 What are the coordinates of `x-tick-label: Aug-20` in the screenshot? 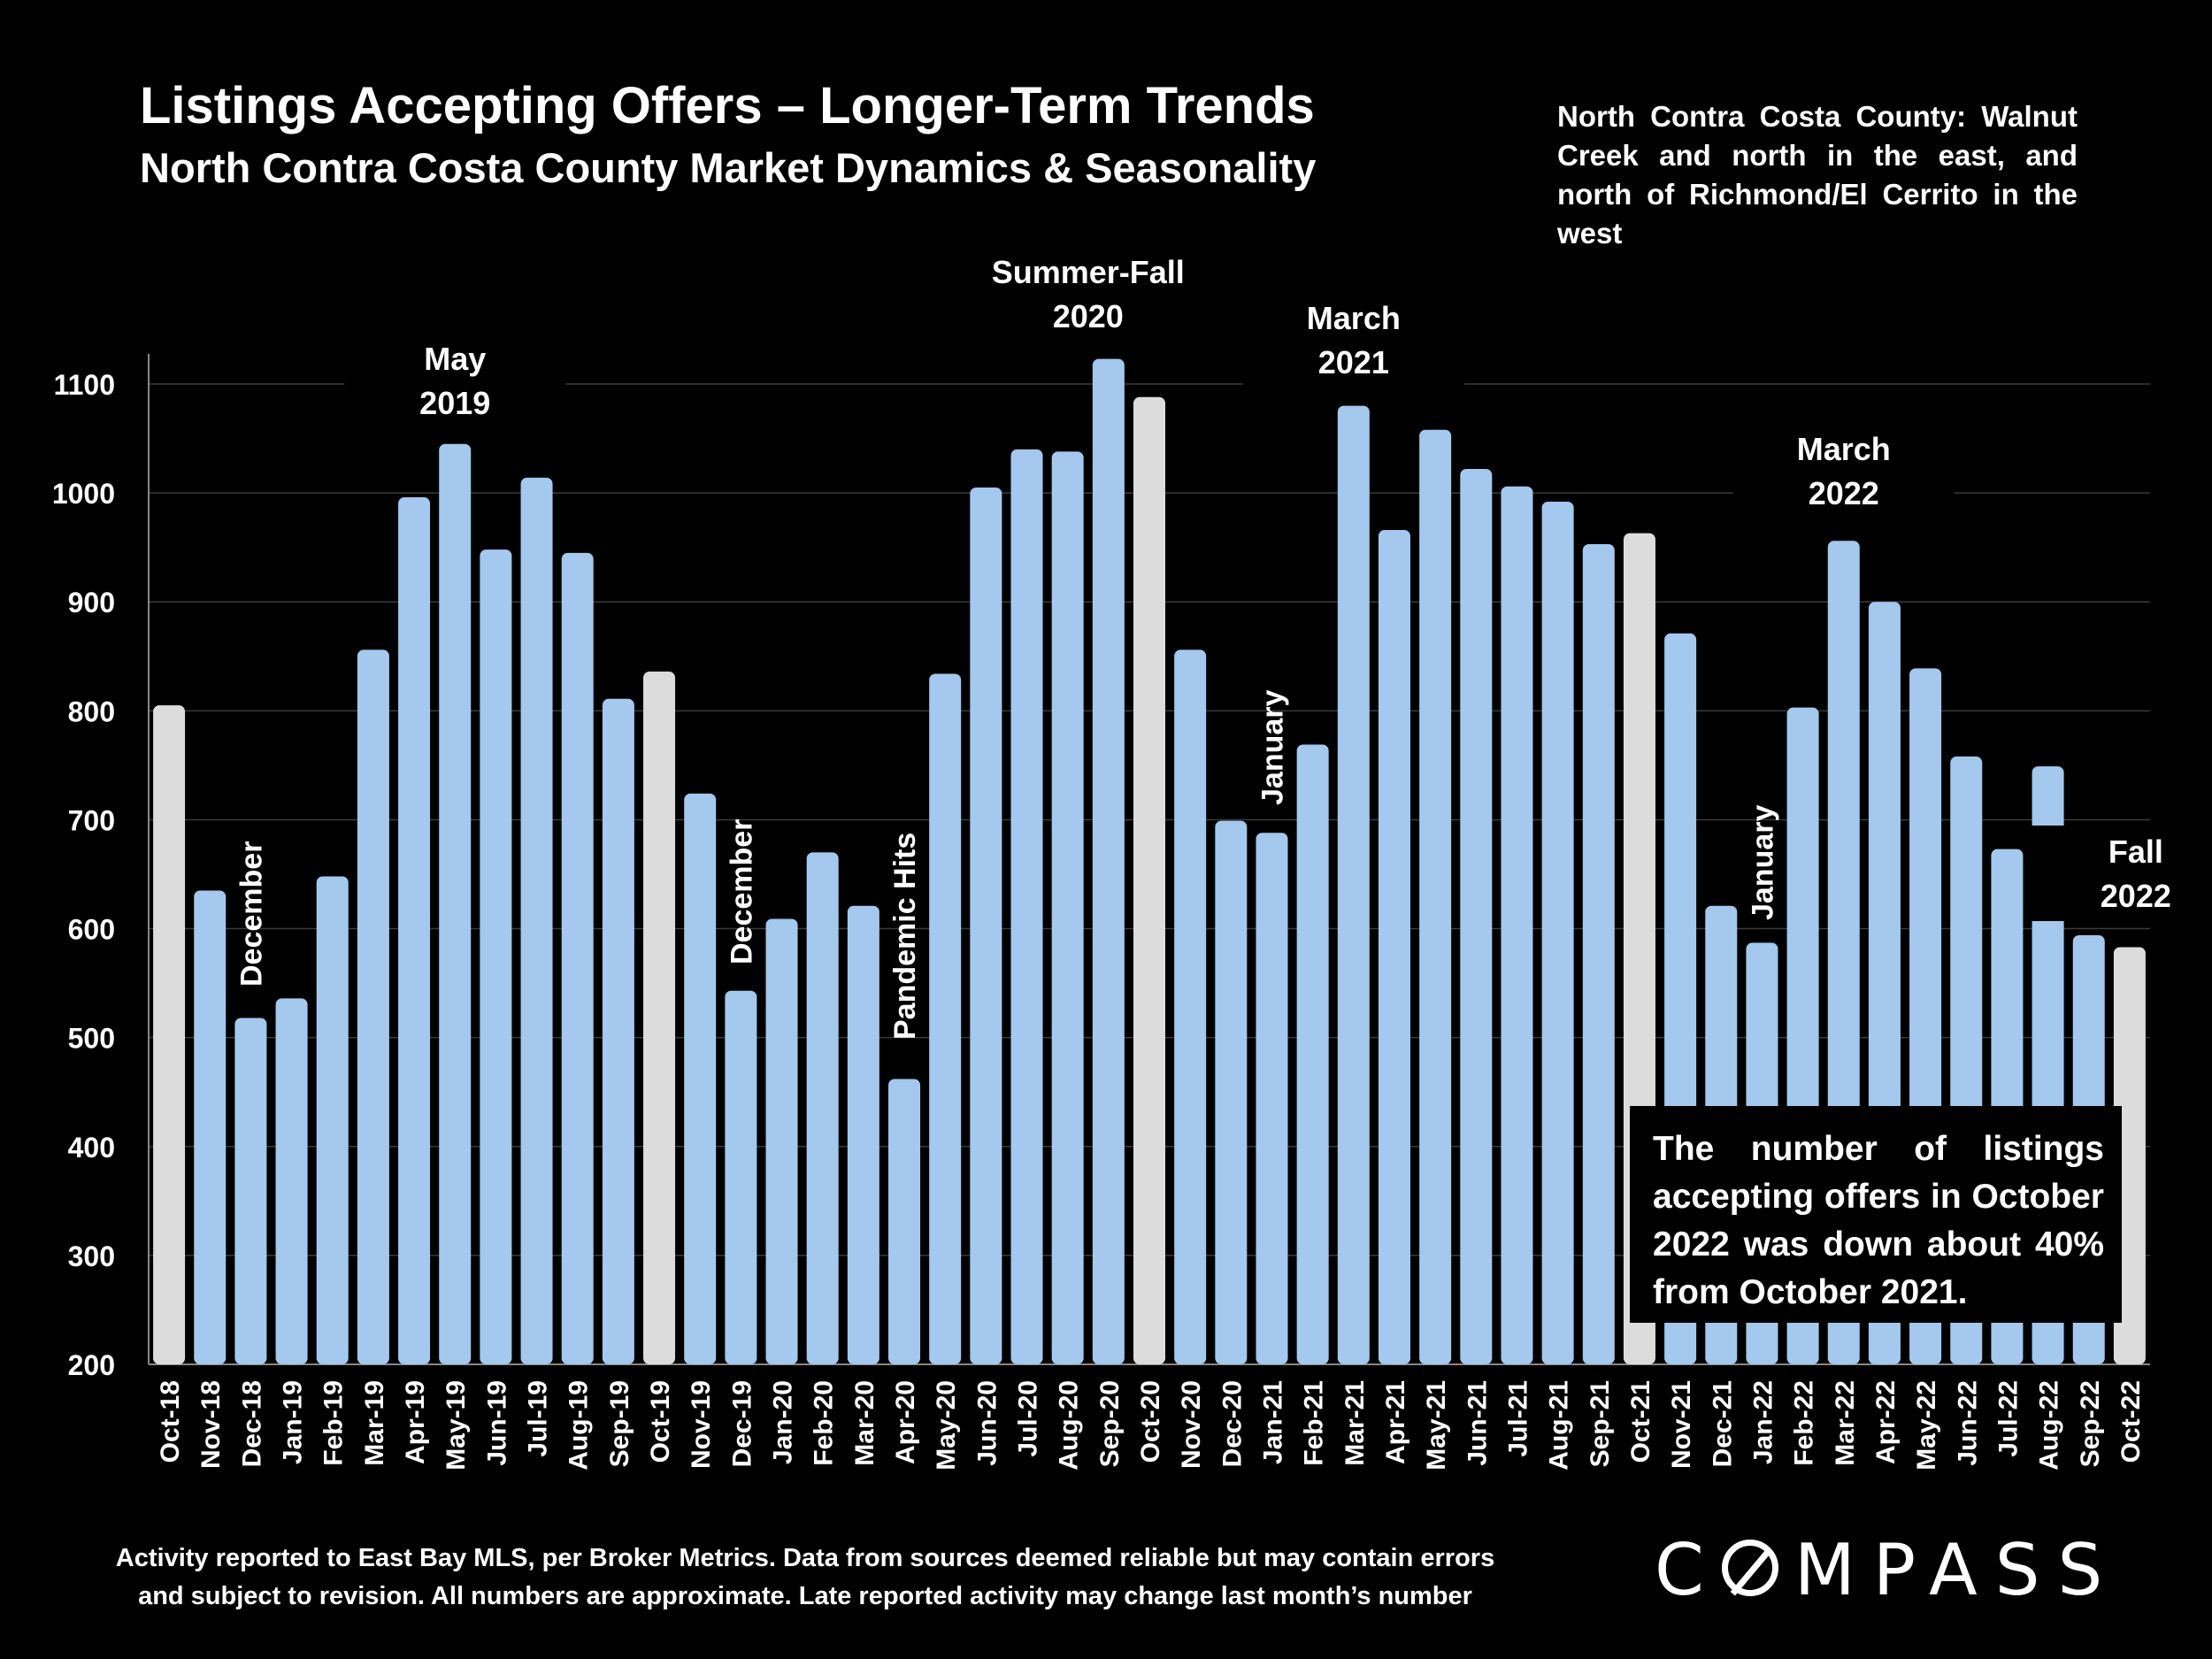 It's located at (1069, 1425).